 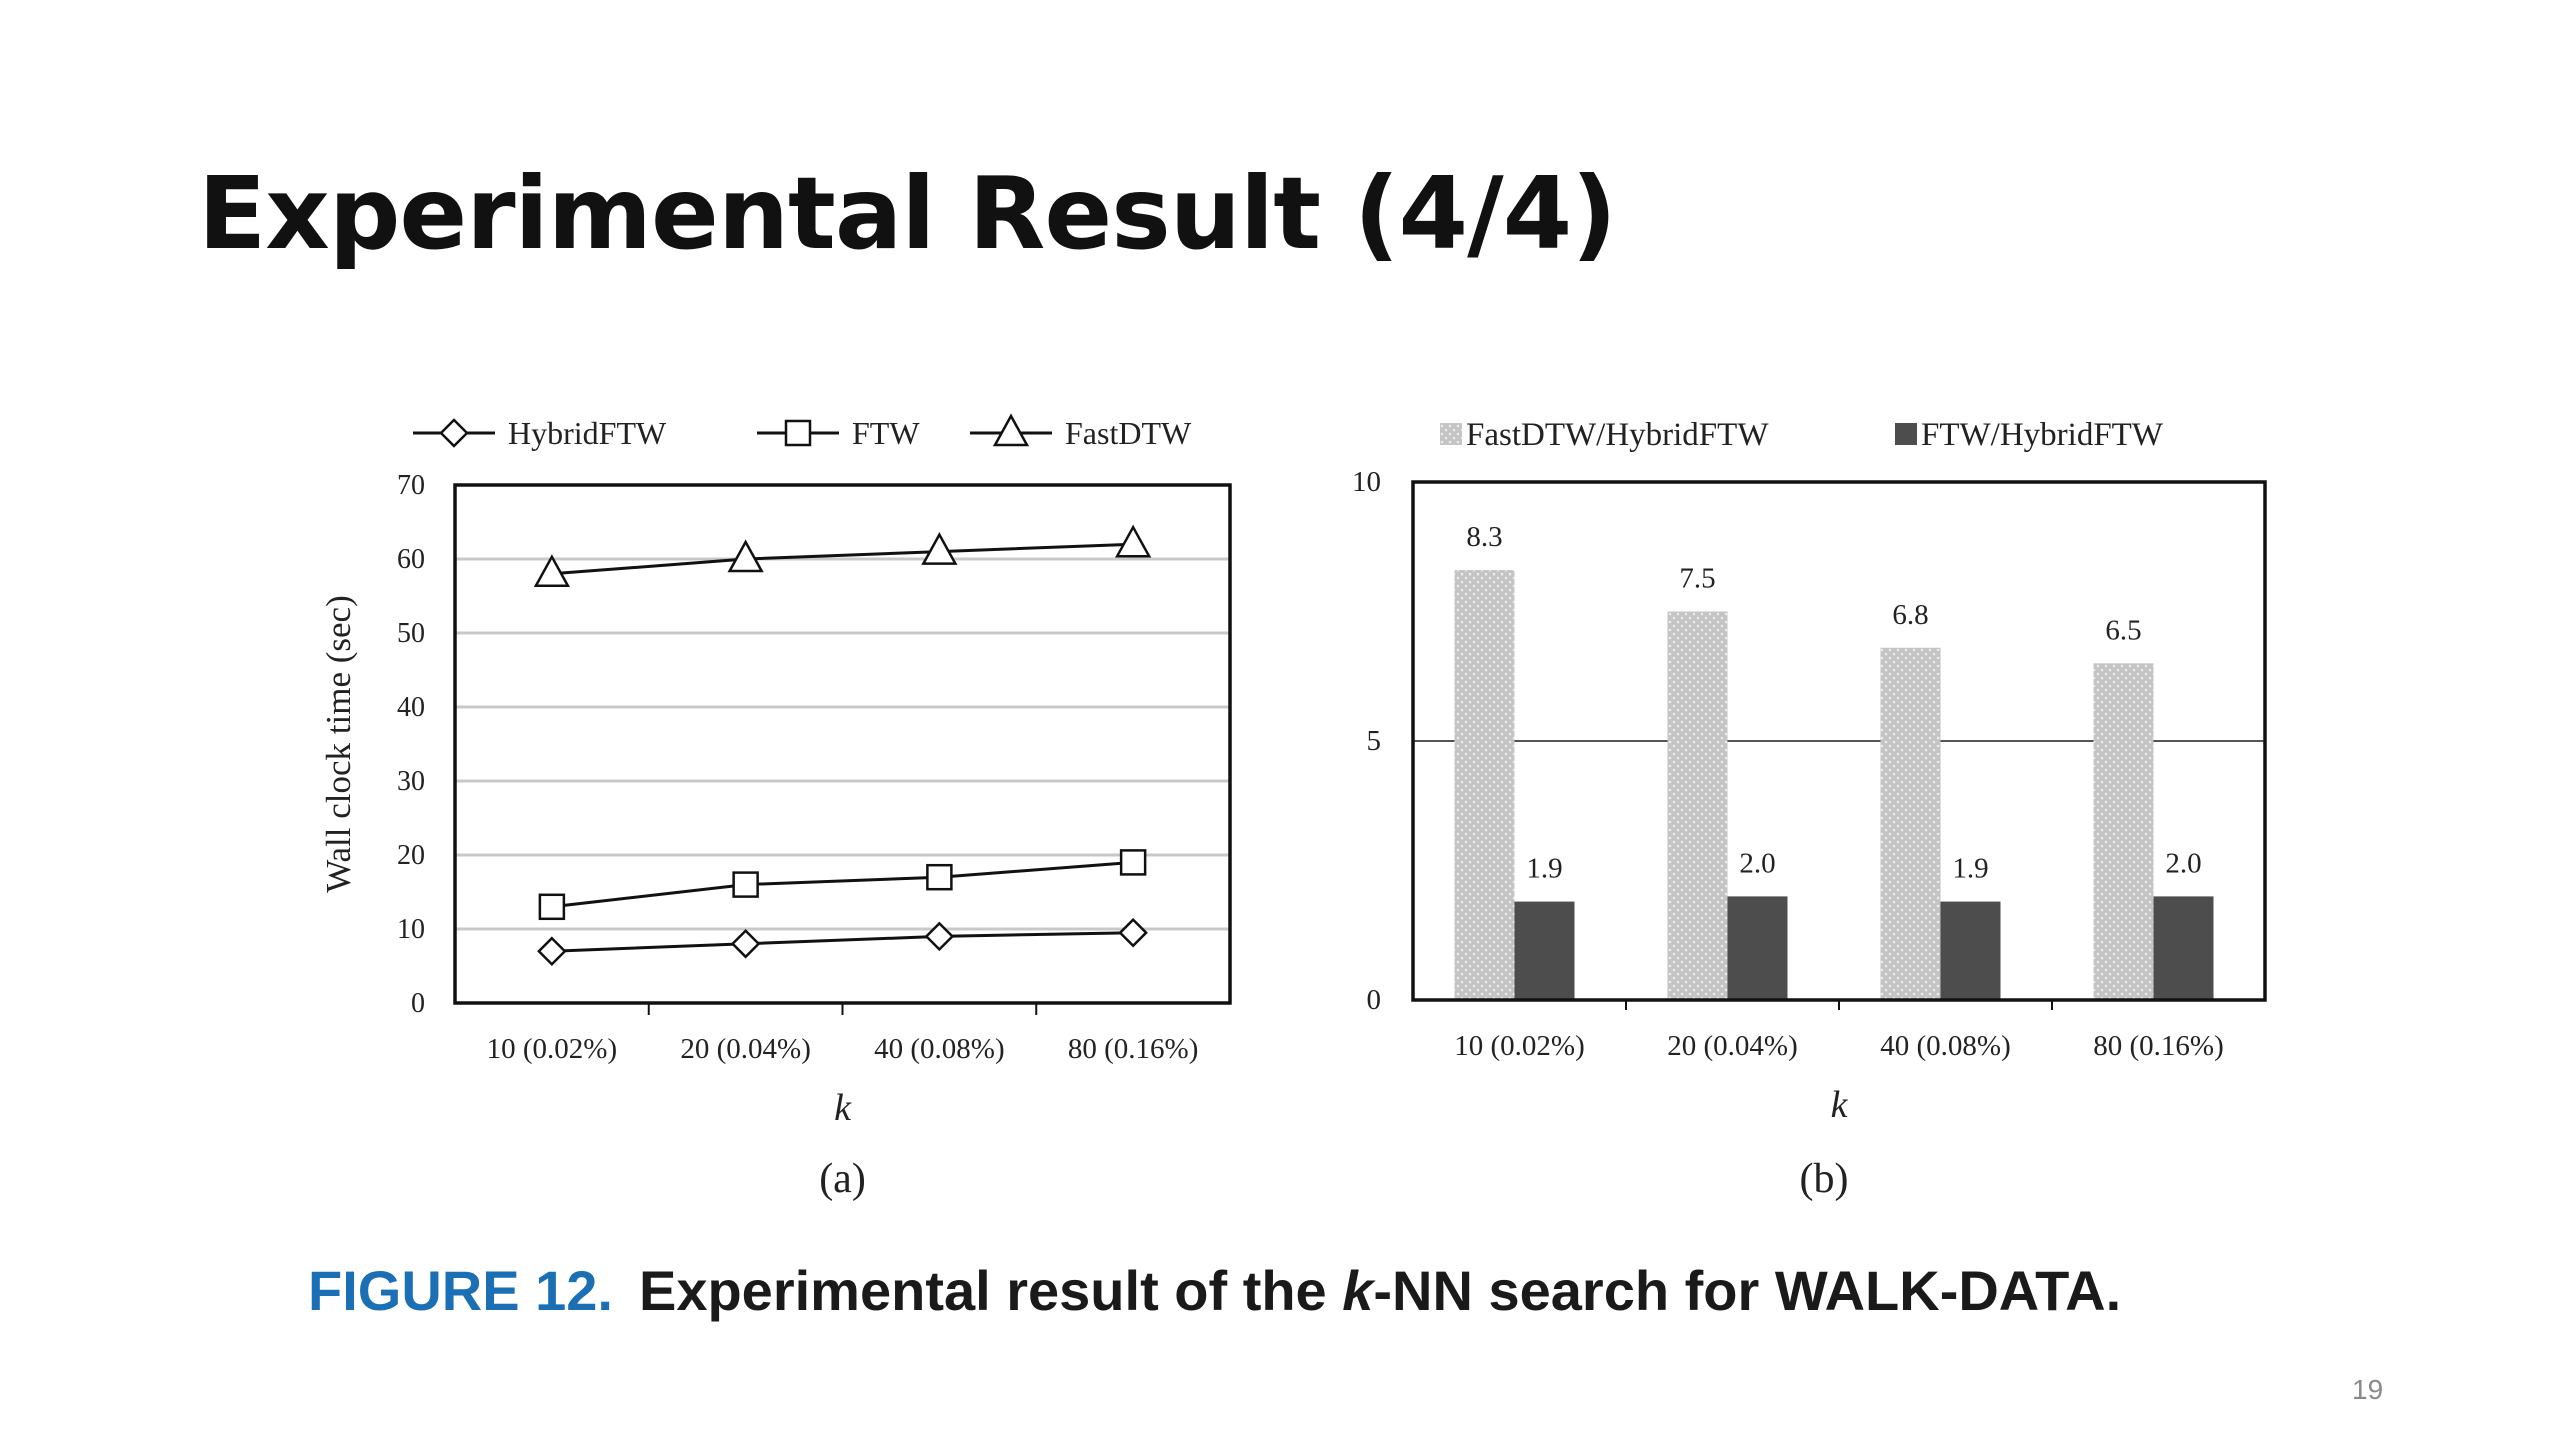 What do you see at coordinates (552, 1049) in the screenshot?
I see `x-tick-label-a: 10 (0.02%)` at bounding box center [552, 1049].